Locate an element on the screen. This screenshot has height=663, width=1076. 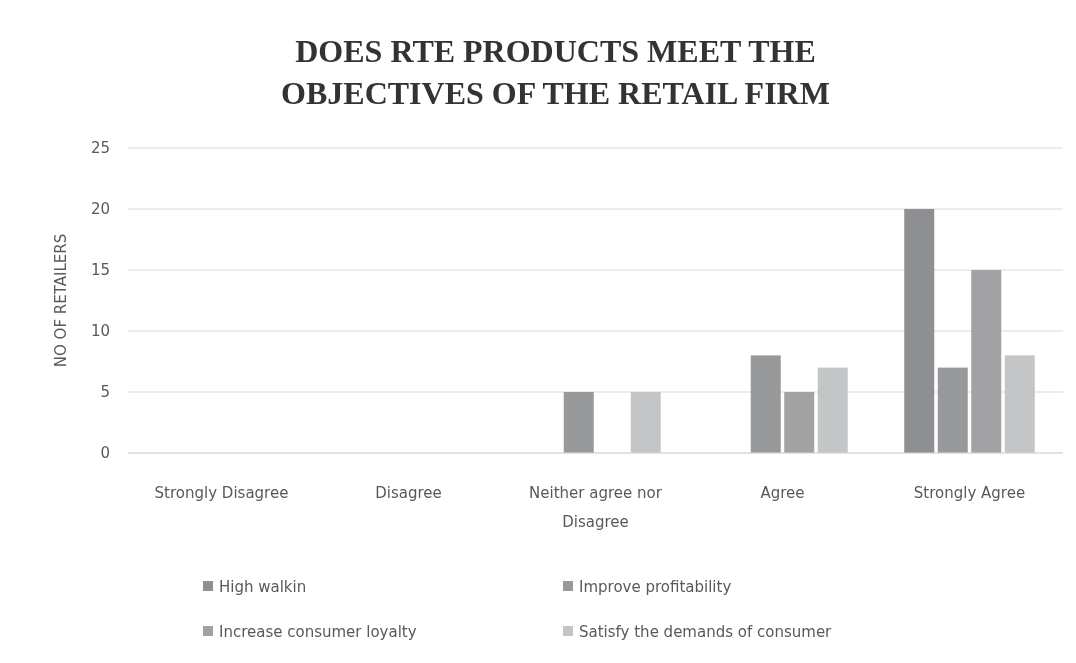
x-tick-label: Disagree is located at coordinates (408, 493).